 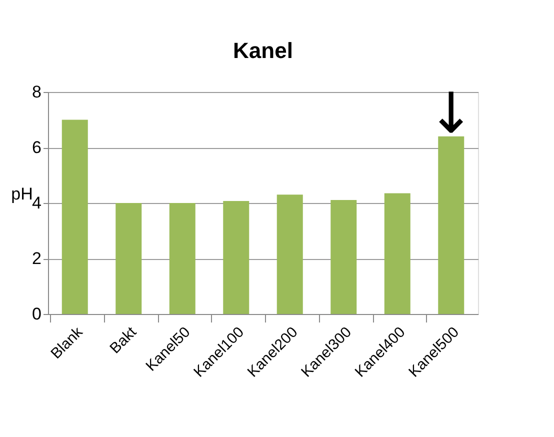 I want to click on y-tick-label: 4, so click(x=37, y=203).